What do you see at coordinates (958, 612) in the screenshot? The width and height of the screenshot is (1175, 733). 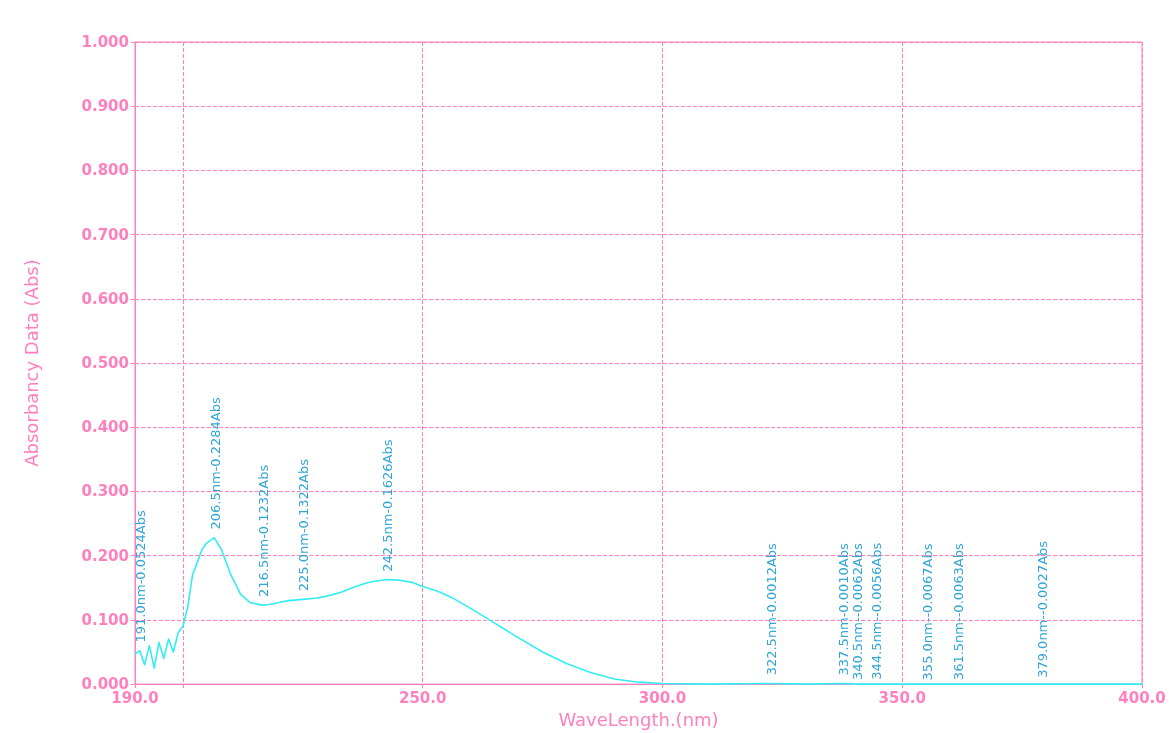 I see `annotation: 361.5nm--0.0063Abs` at bounding box center [958, 612].